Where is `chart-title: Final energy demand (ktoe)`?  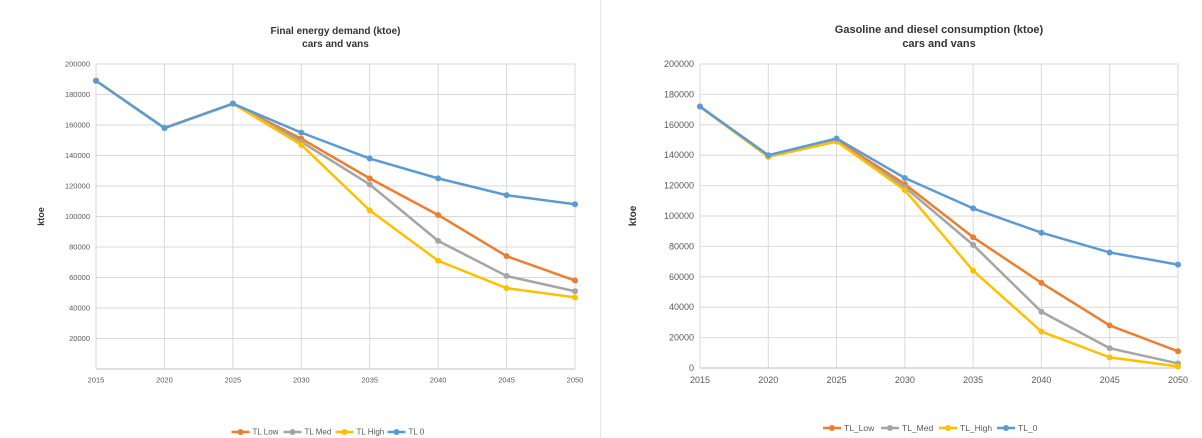
chart-title: Final energy demand (ktoe) is located at coordinates (335, 31).